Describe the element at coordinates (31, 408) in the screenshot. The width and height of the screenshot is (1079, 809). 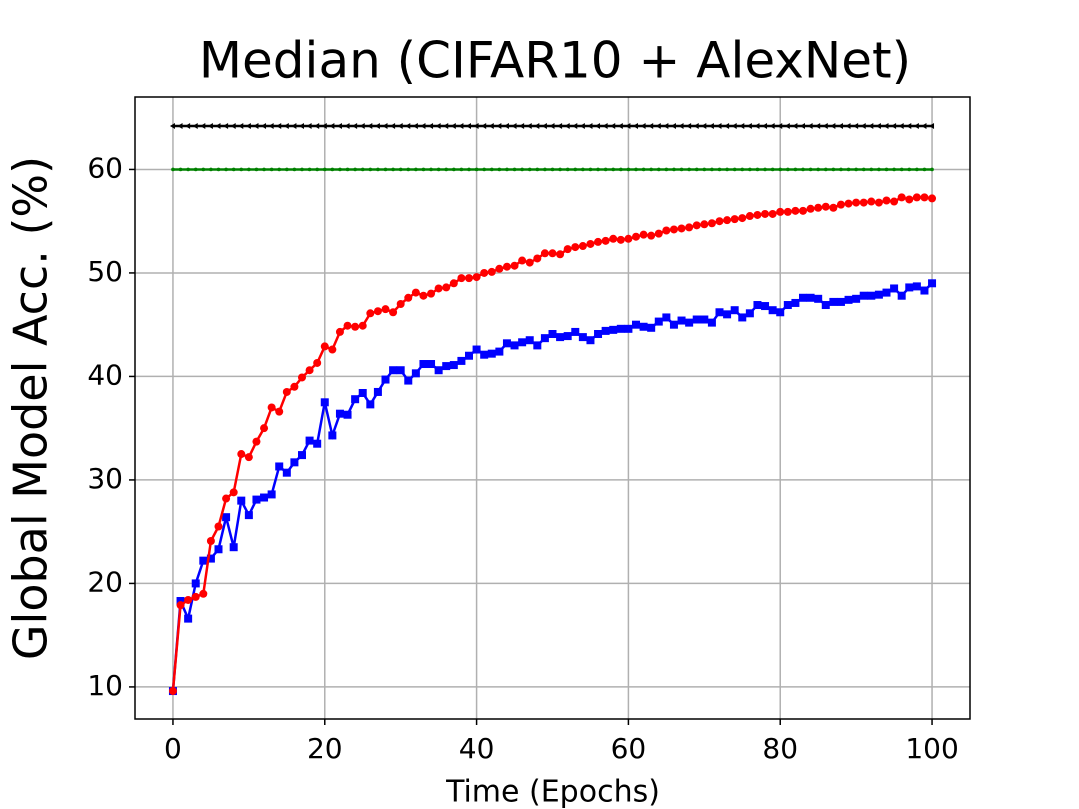
I see `y-axis-label: Global Model Acc. (%)` at that location.